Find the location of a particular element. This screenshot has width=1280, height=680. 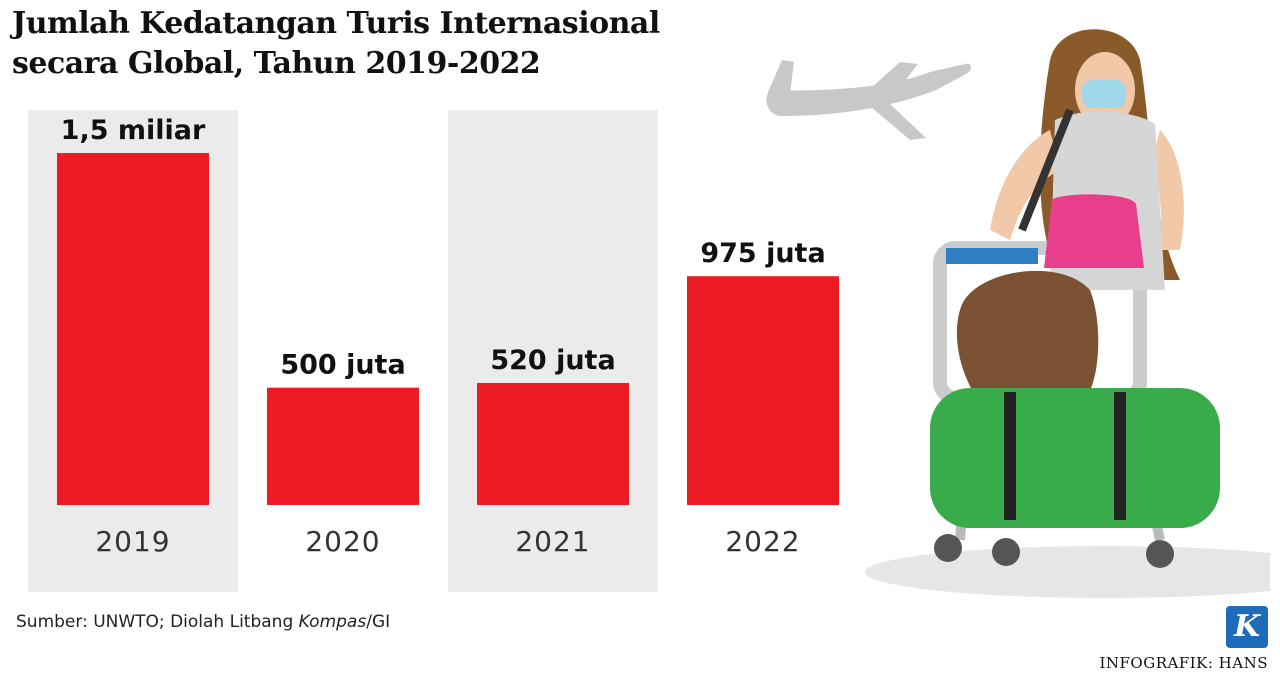

source-suffix: /GI is located at coordinates (378, 622).